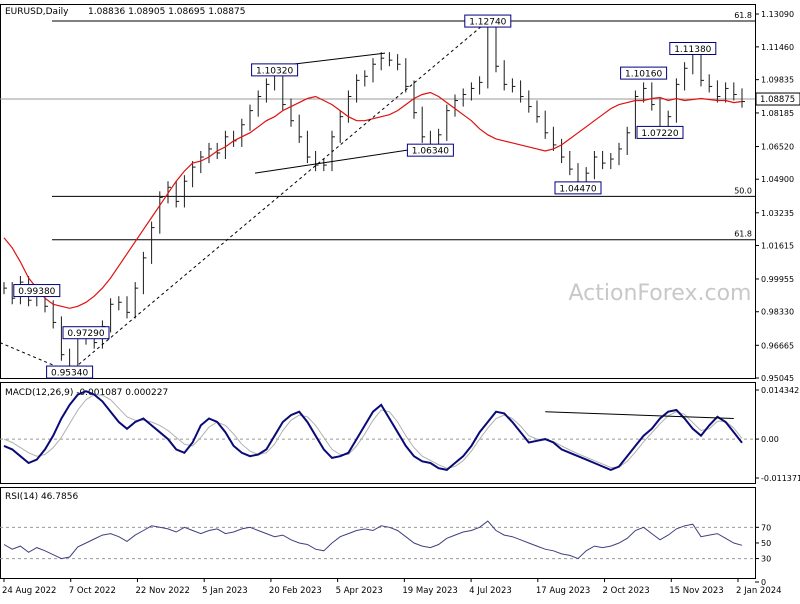 Image resolution: width=800 pixels, height=604 pixels. I want to click on price-annotation: 1.12740, so click(487, 23).